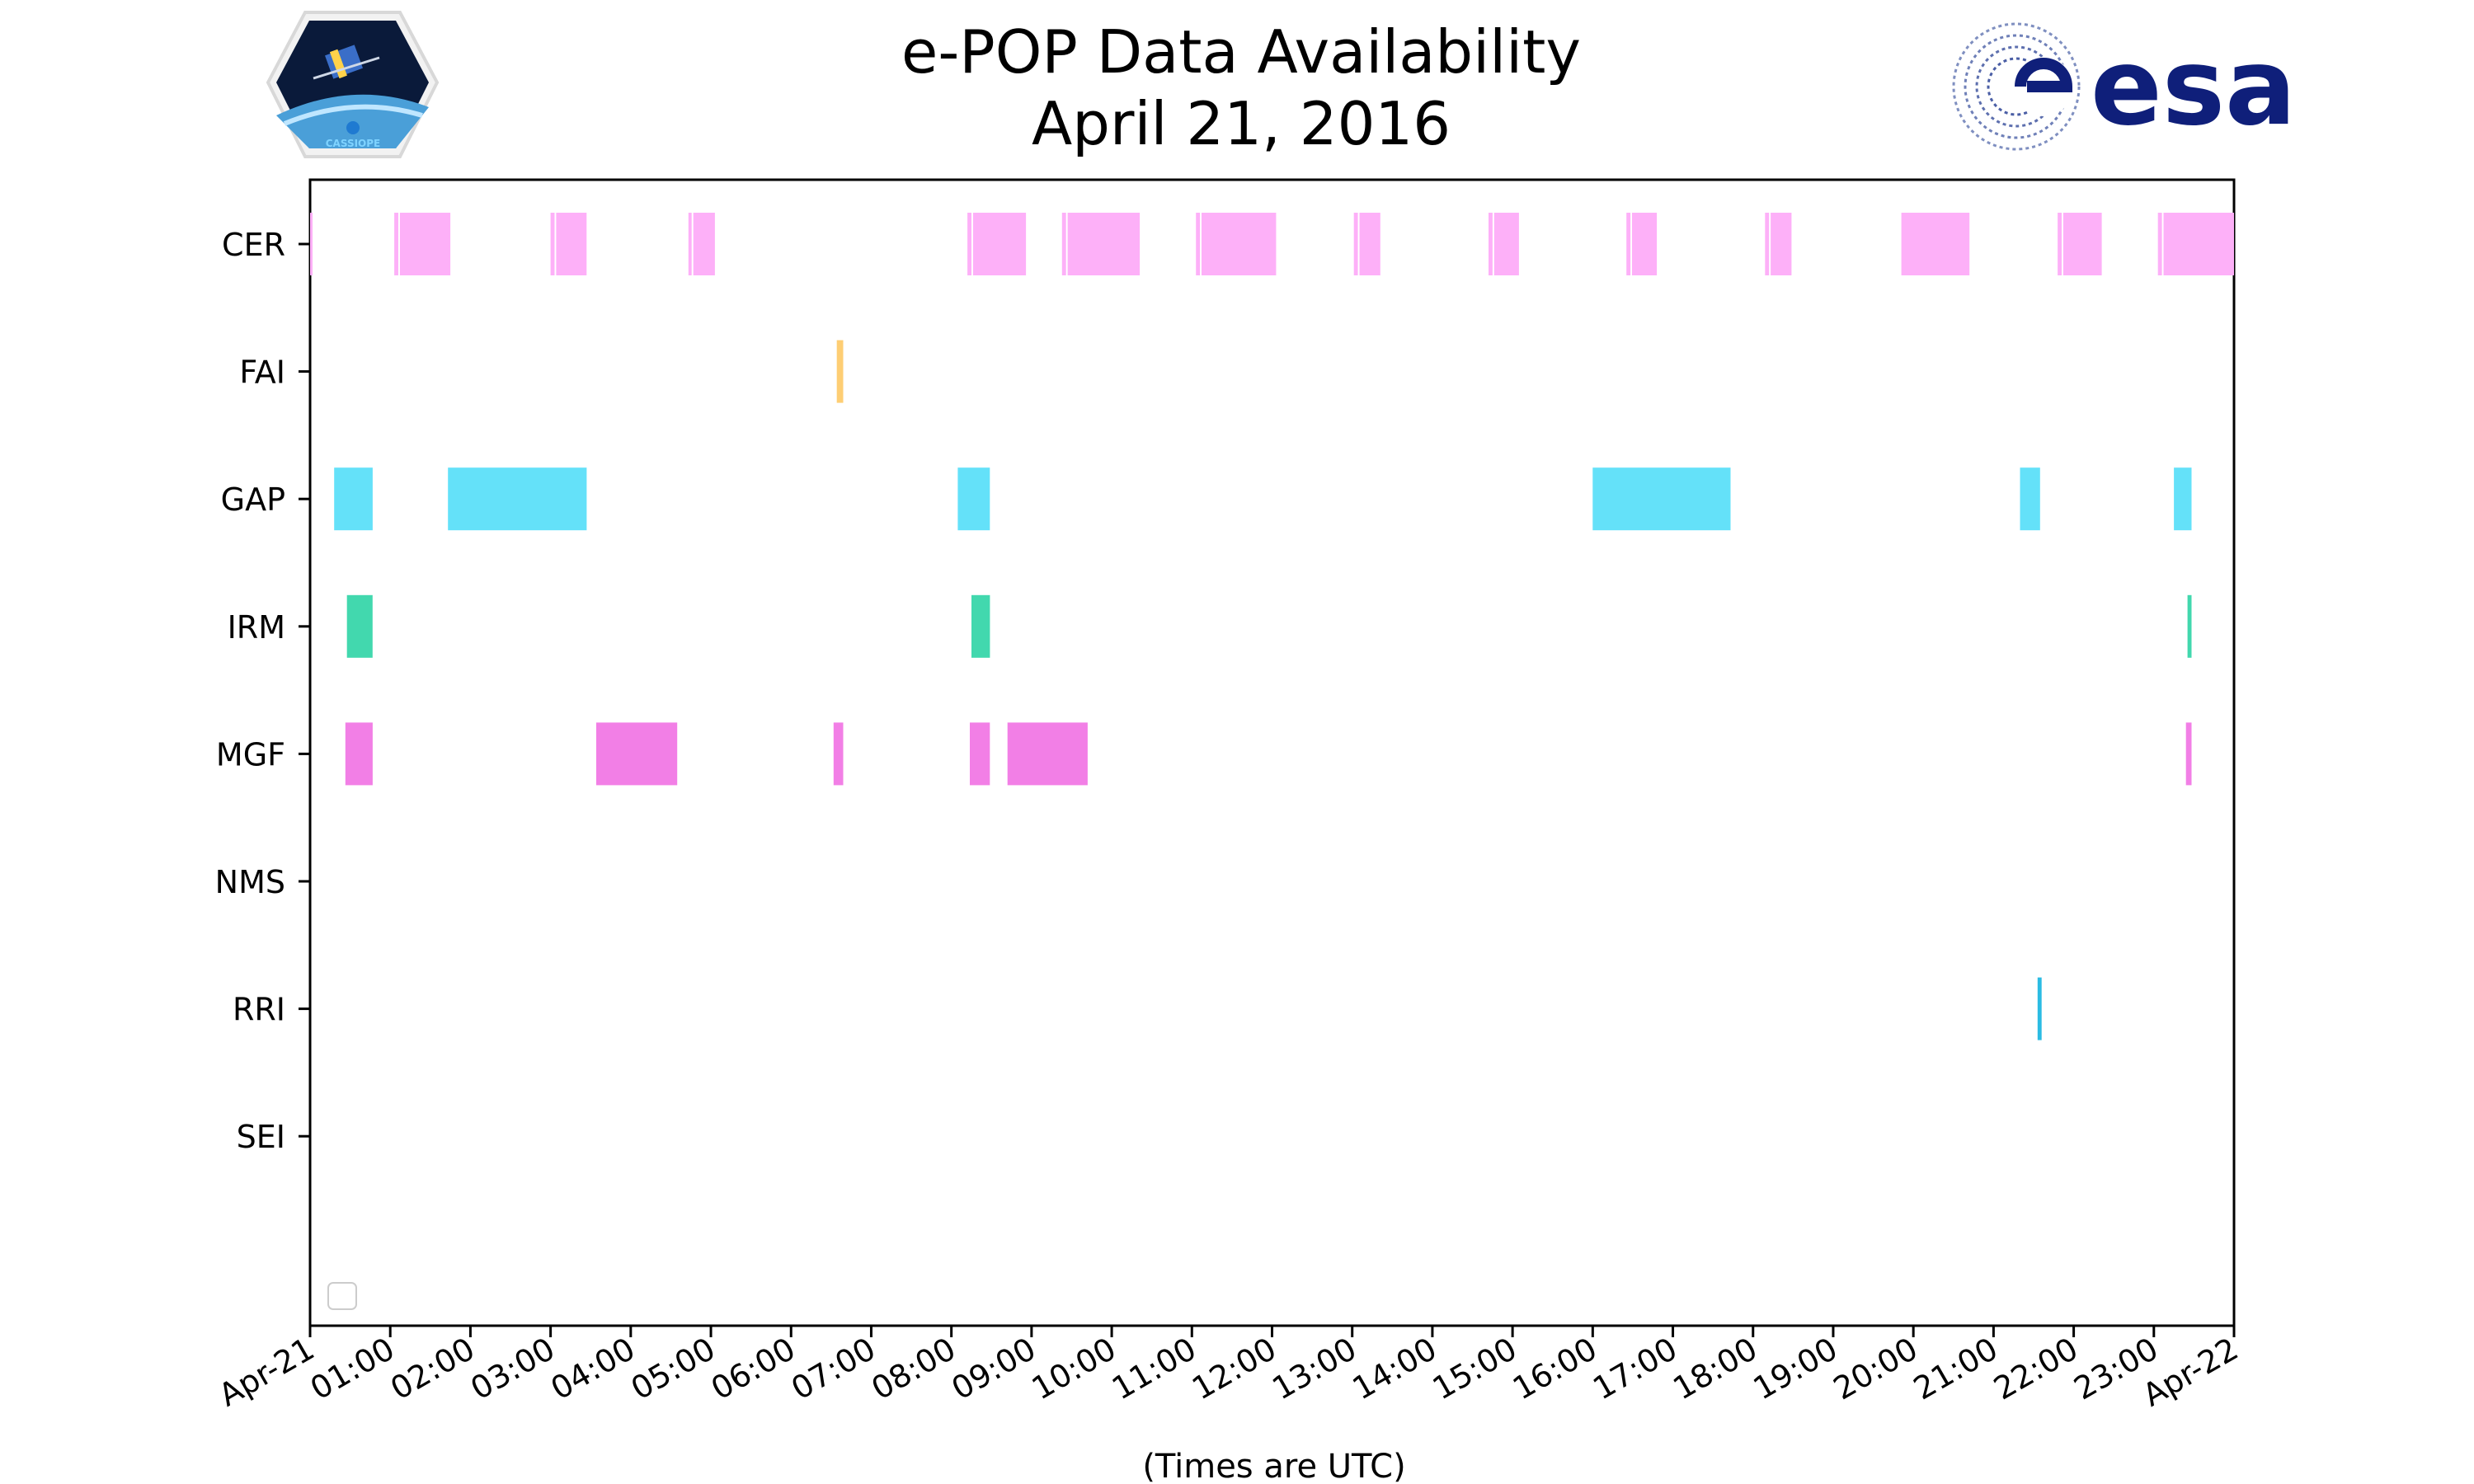 The height and width of the screenshot is (1484, 2474). I want to click on chart-title: e-POP Data Availability, so click(1241, 52).